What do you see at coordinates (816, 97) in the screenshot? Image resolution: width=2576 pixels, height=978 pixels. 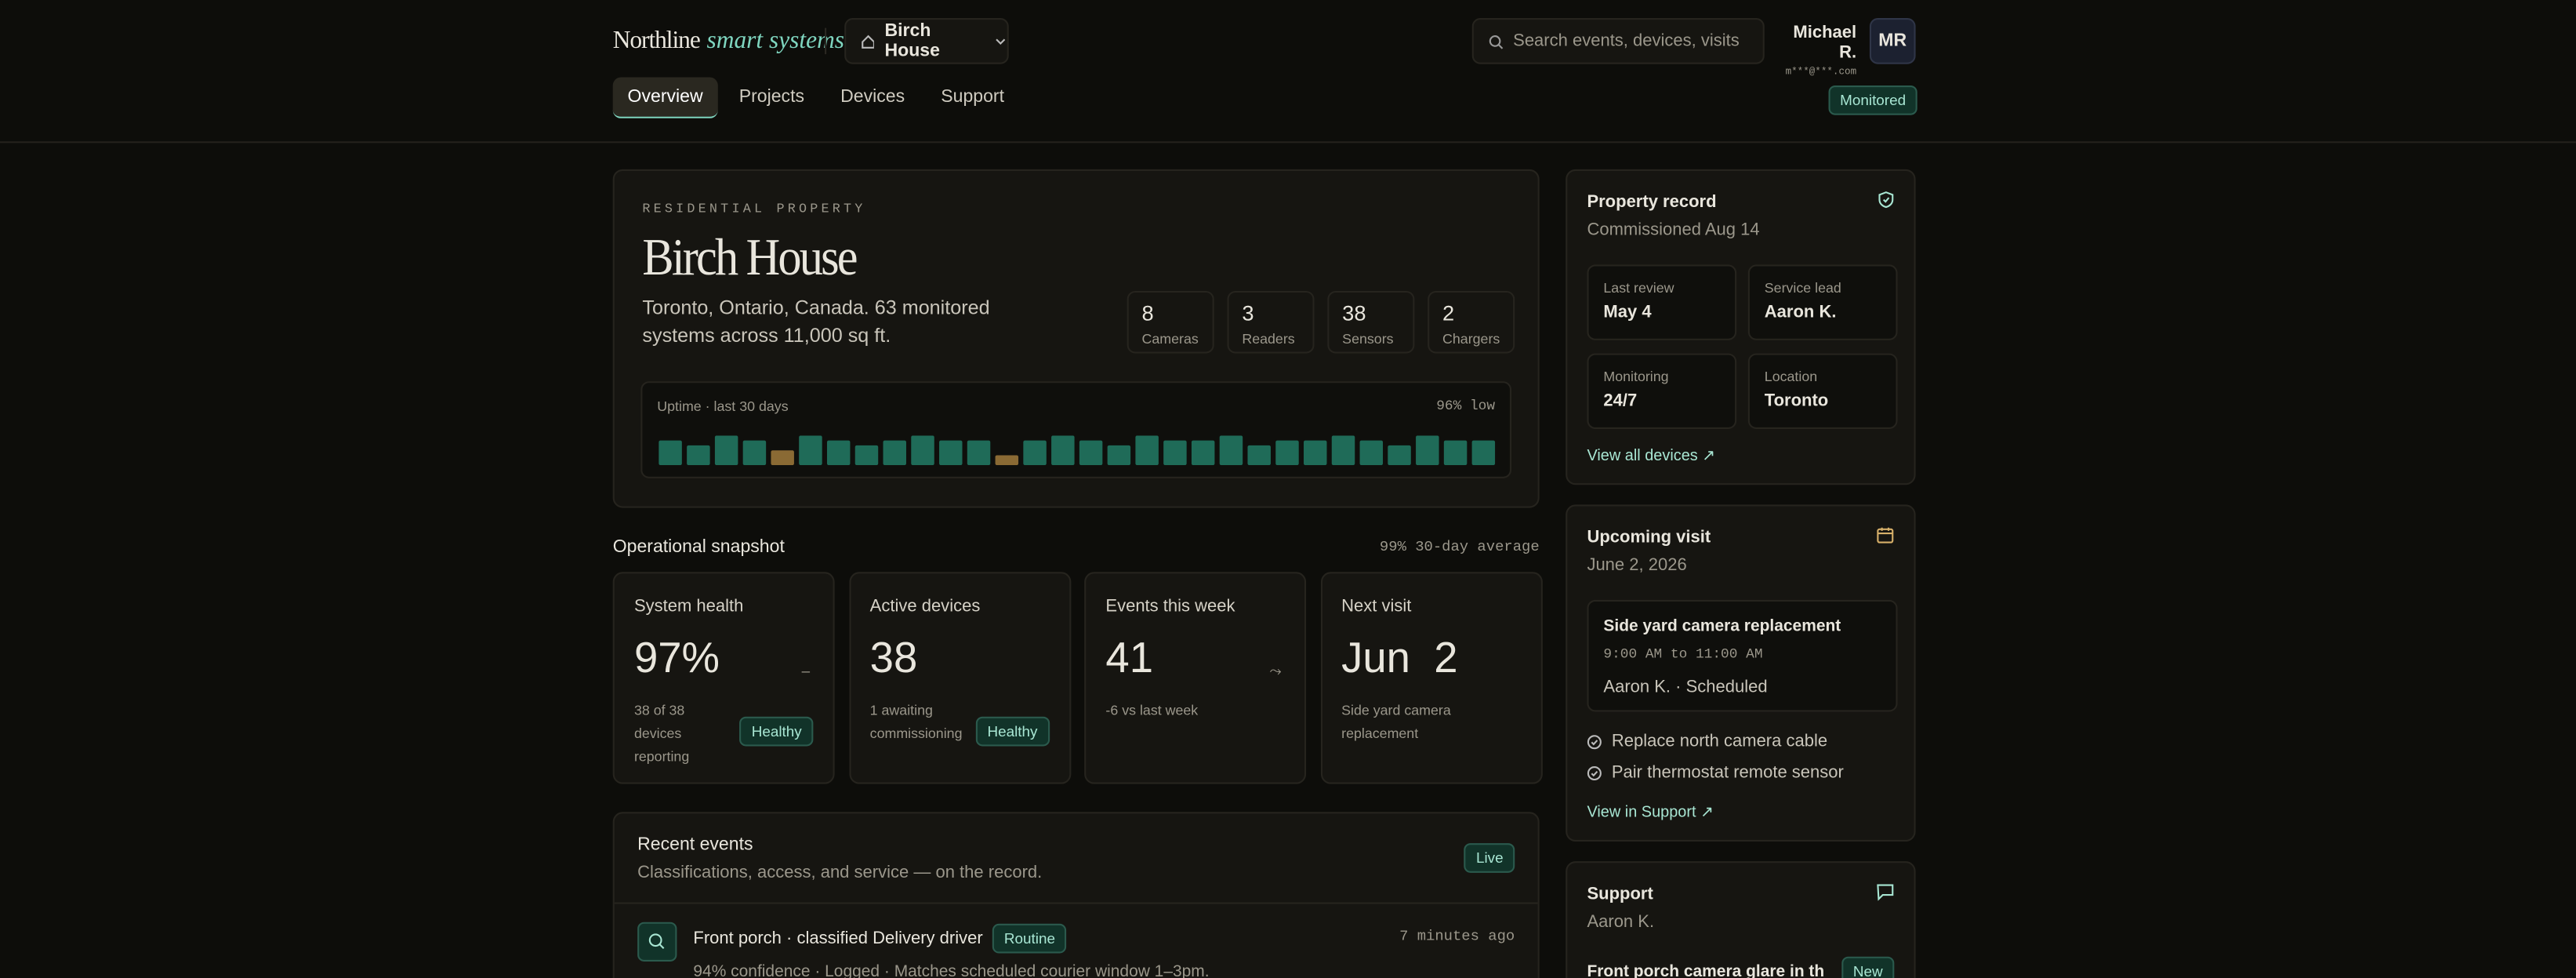 I see `tabs: Overview Projects Devices Support` at bounding box center [816, 97].